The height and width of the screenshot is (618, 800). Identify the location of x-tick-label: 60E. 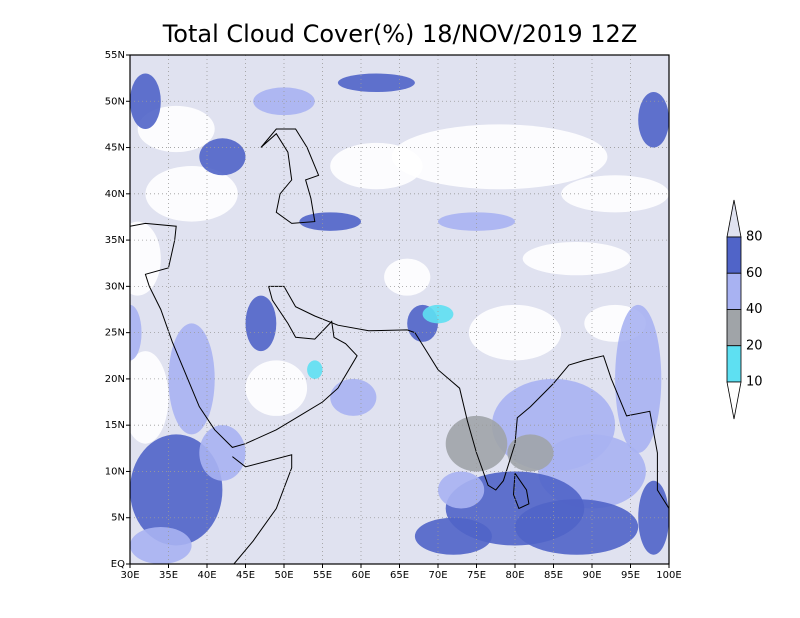
(360, 575).